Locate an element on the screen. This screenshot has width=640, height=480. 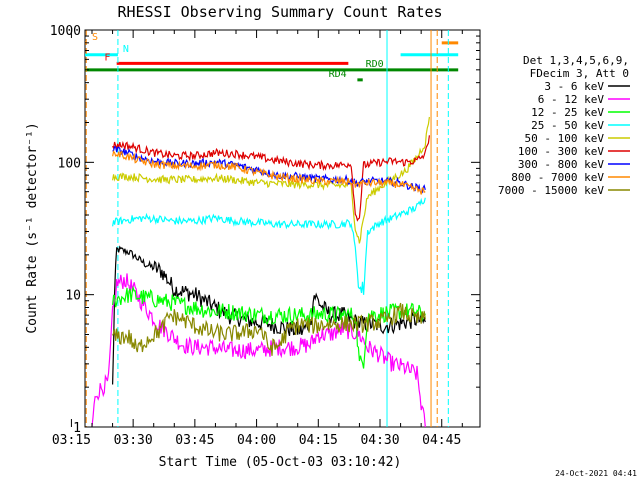
flag-bars: S N F RD0 RD4 is located at coordinates (272, 57).